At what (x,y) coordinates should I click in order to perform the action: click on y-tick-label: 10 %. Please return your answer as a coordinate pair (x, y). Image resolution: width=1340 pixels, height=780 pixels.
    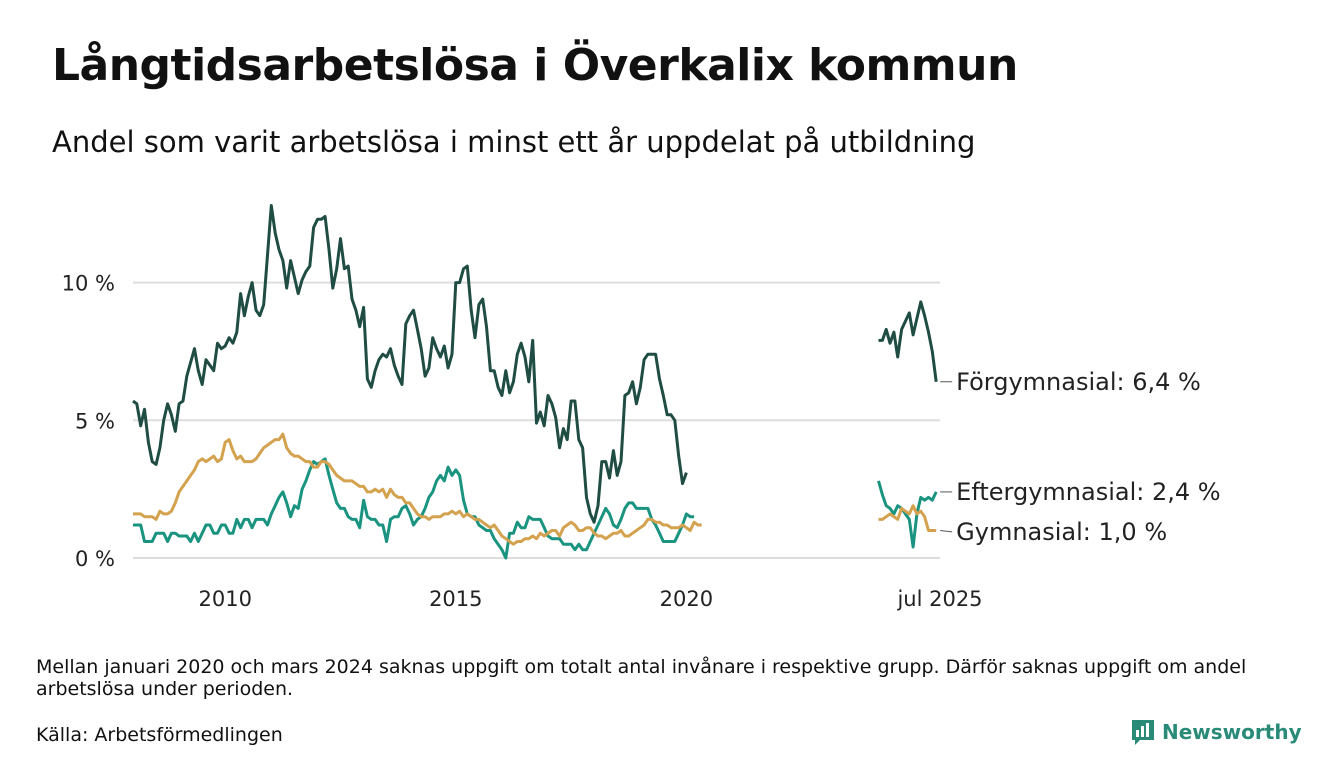
    Looking at the image, I should click on (88, 284).